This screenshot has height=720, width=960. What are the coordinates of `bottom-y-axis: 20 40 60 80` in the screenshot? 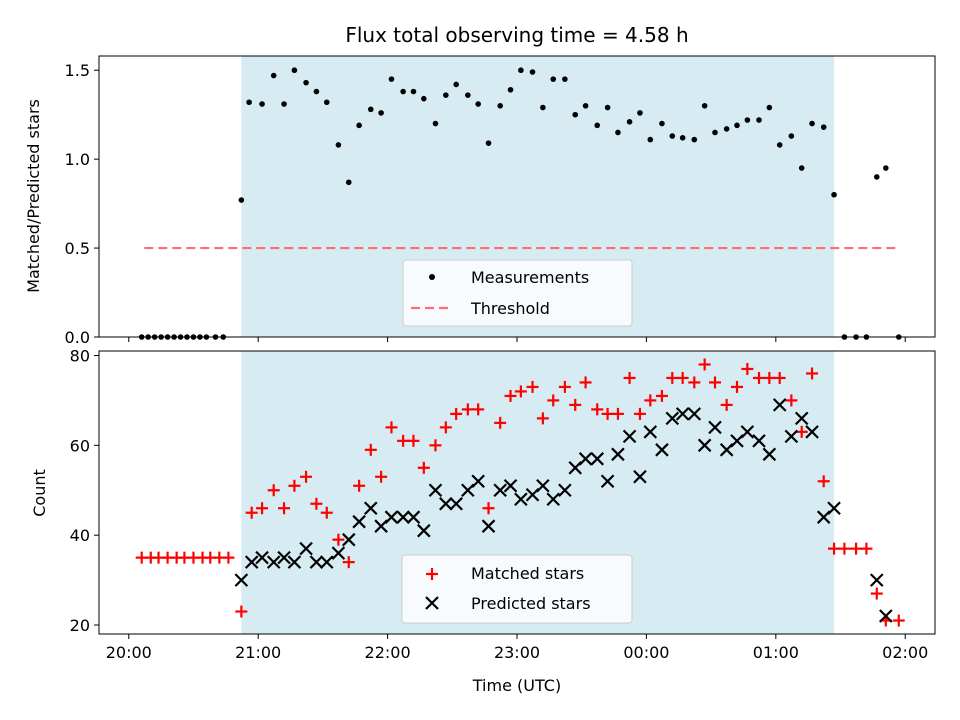 It's located at (84, 490).